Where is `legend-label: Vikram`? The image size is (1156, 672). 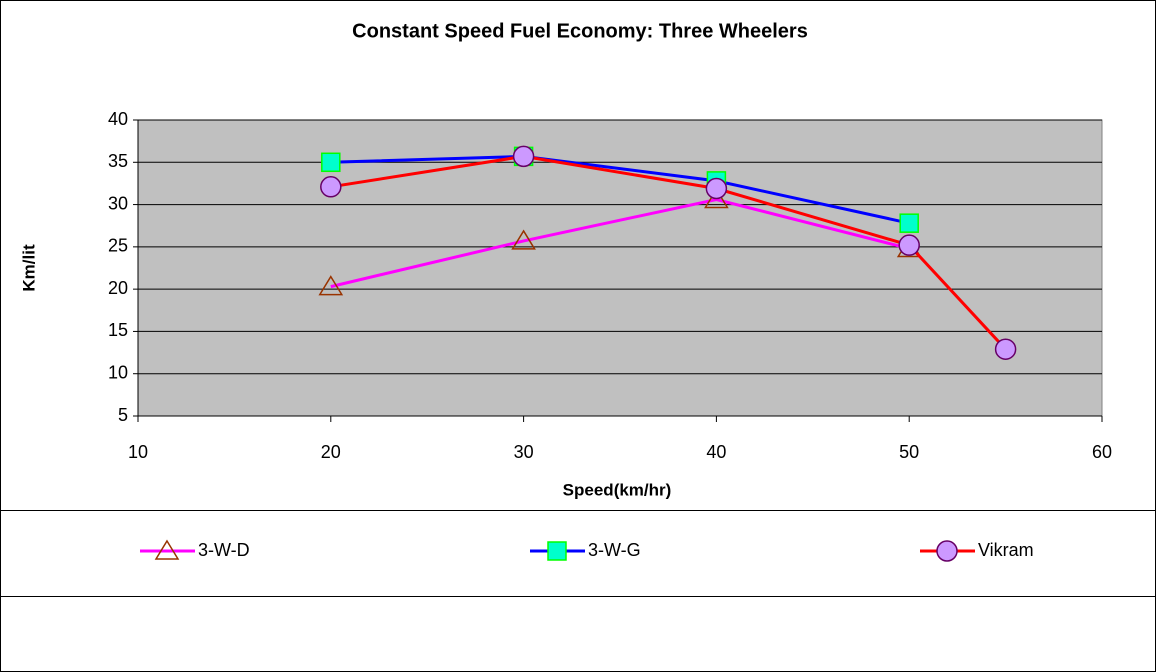
legend-label: Vikram is located at coordinates (1006, 550).